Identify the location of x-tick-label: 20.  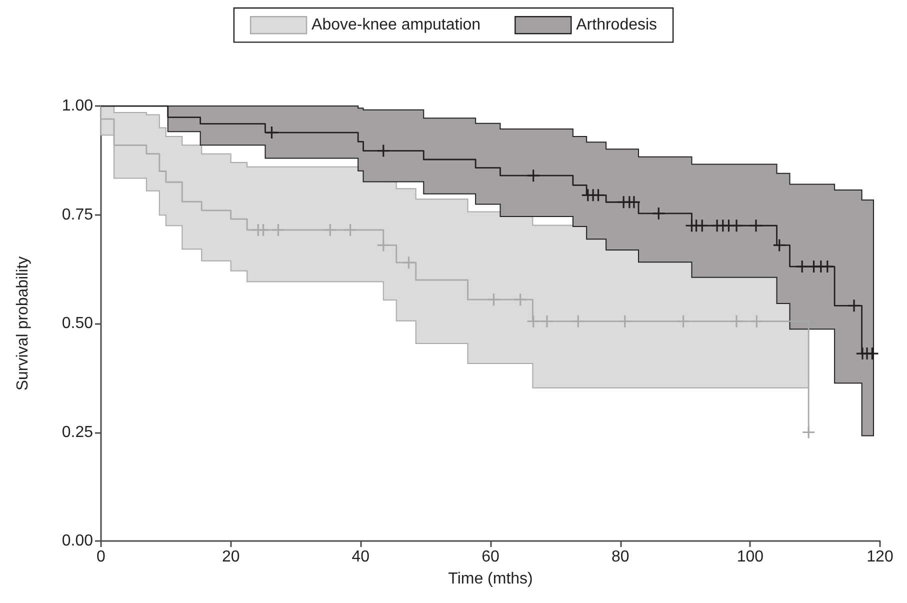
(231, 557).